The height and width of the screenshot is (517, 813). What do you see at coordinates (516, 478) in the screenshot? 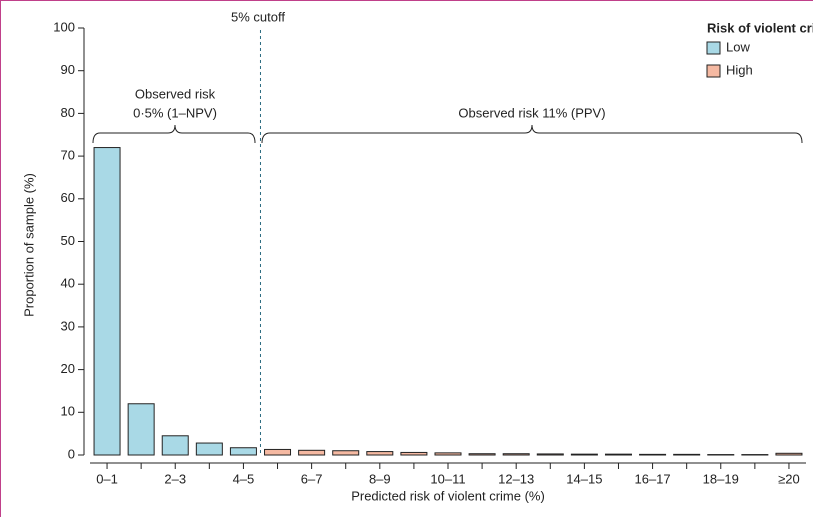
I see `x-tick-label: 12–13` at bounding box center [516, 478].